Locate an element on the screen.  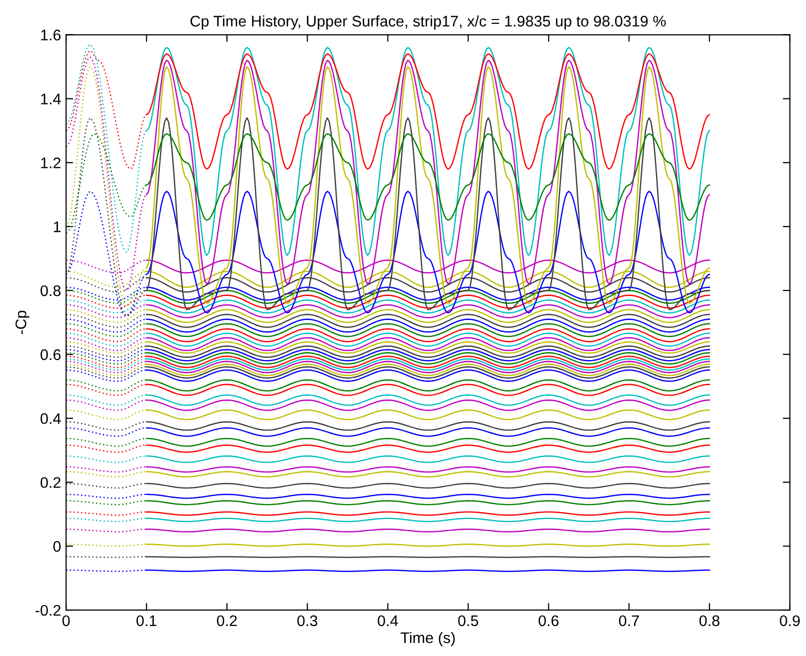
x-tick-label: 0.8 is located at coordinates (709, 620).